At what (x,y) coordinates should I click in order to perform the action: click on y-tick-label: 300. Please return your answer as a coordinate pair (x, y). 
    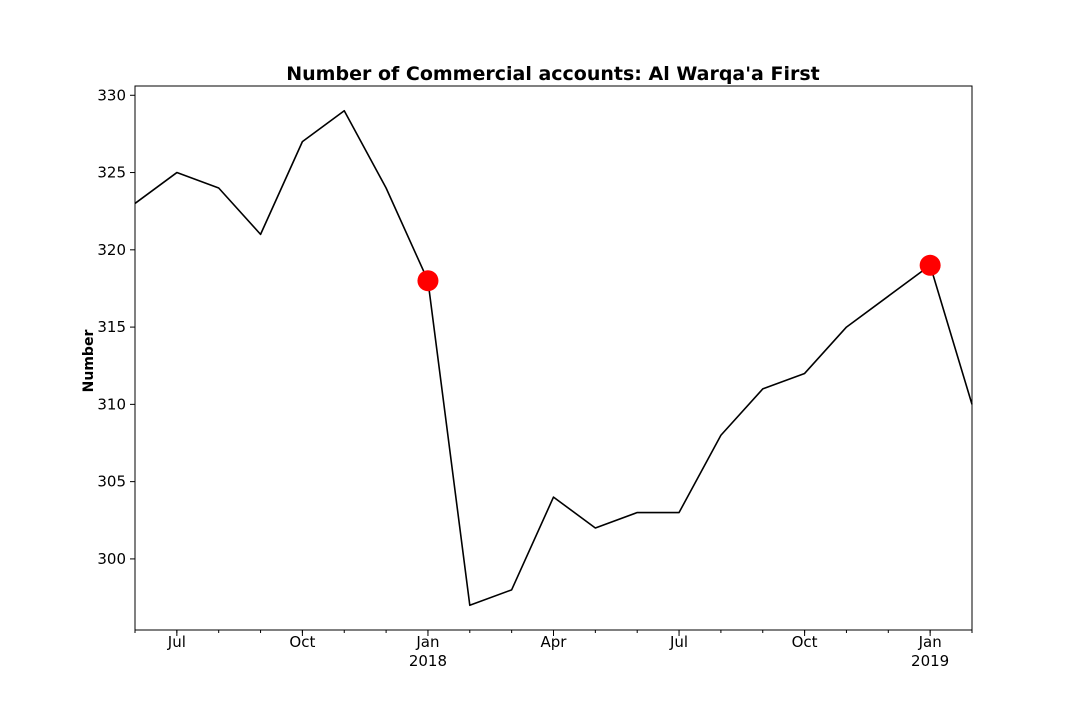
    Looking at the image, I should click on (111, 559).